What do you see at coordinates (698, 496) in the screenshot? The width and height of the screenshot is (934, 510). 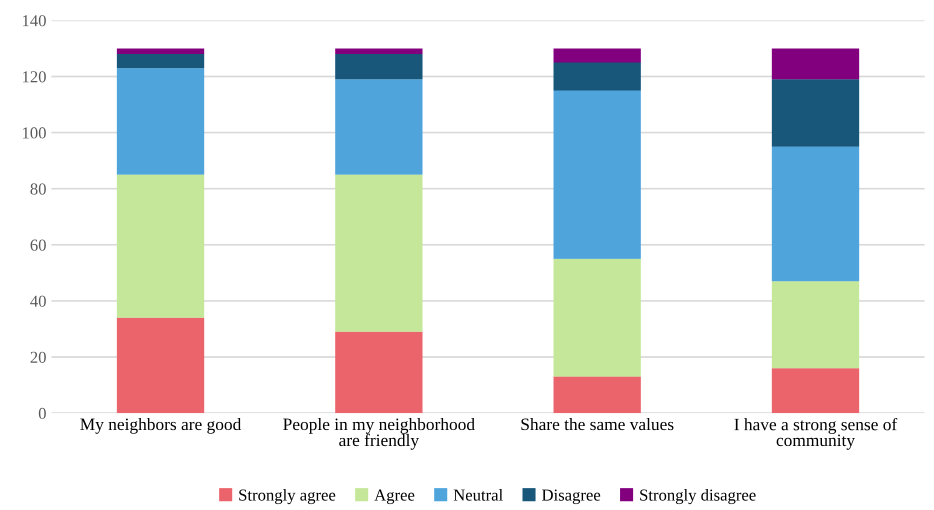 I see `legend-label: Strongly disagree` at bounding box center [698, 496].